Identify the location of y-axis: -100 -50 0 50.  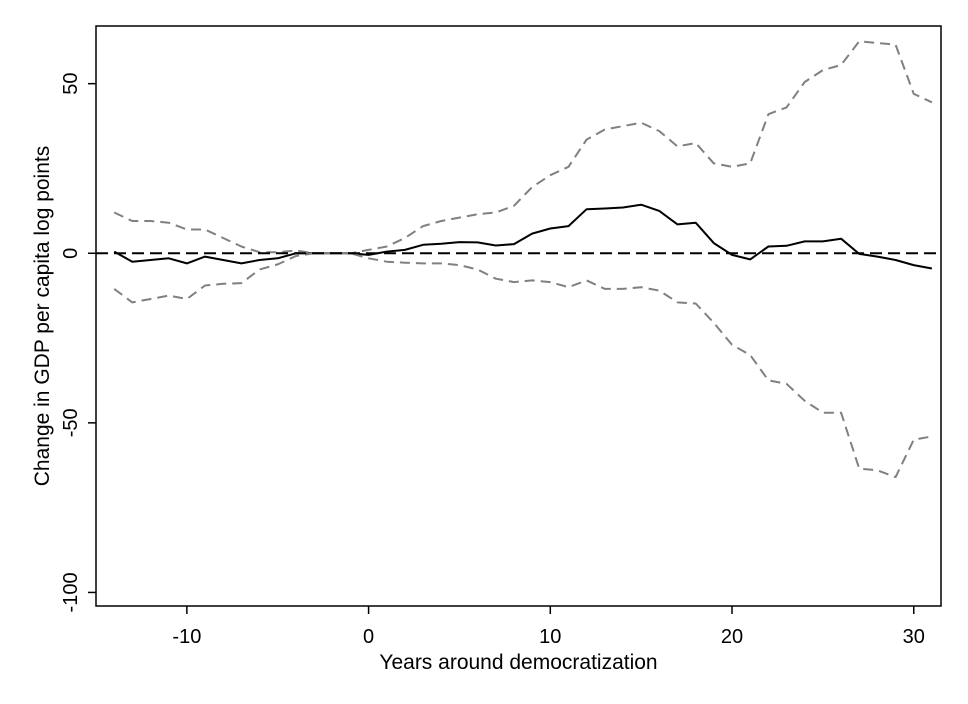
(78, 342).